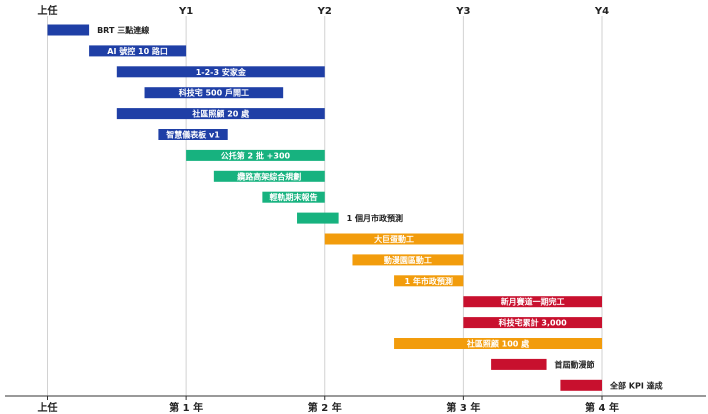 The image size is (708, 414). What do you see at coordinates (602, 407) in the screenshot?
I see `x-tick-label-4: 第 4 年` at bounding box center [602, 407].